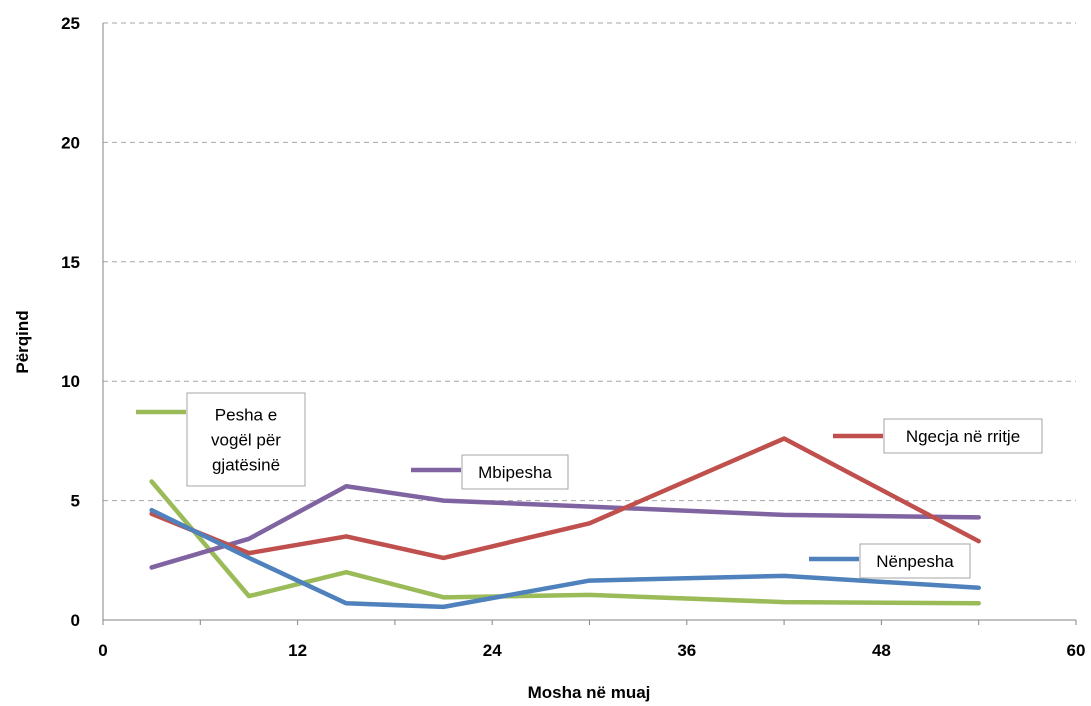 This screenshot has width=1091, height=706. Describe the element at coordinates (75, 501) in the screenshot. I see `y-tick-label: 5` at that location.